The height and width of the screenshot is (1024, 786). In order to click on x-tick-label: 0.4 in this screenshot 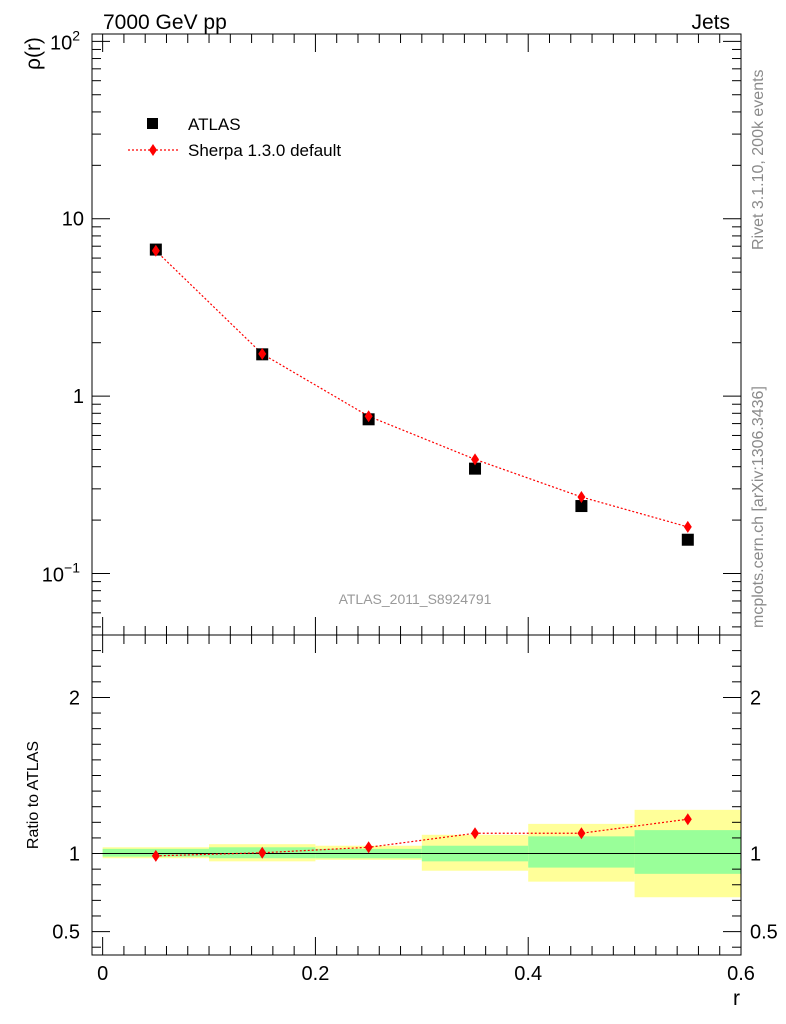, I will do `click(528, 974)`.